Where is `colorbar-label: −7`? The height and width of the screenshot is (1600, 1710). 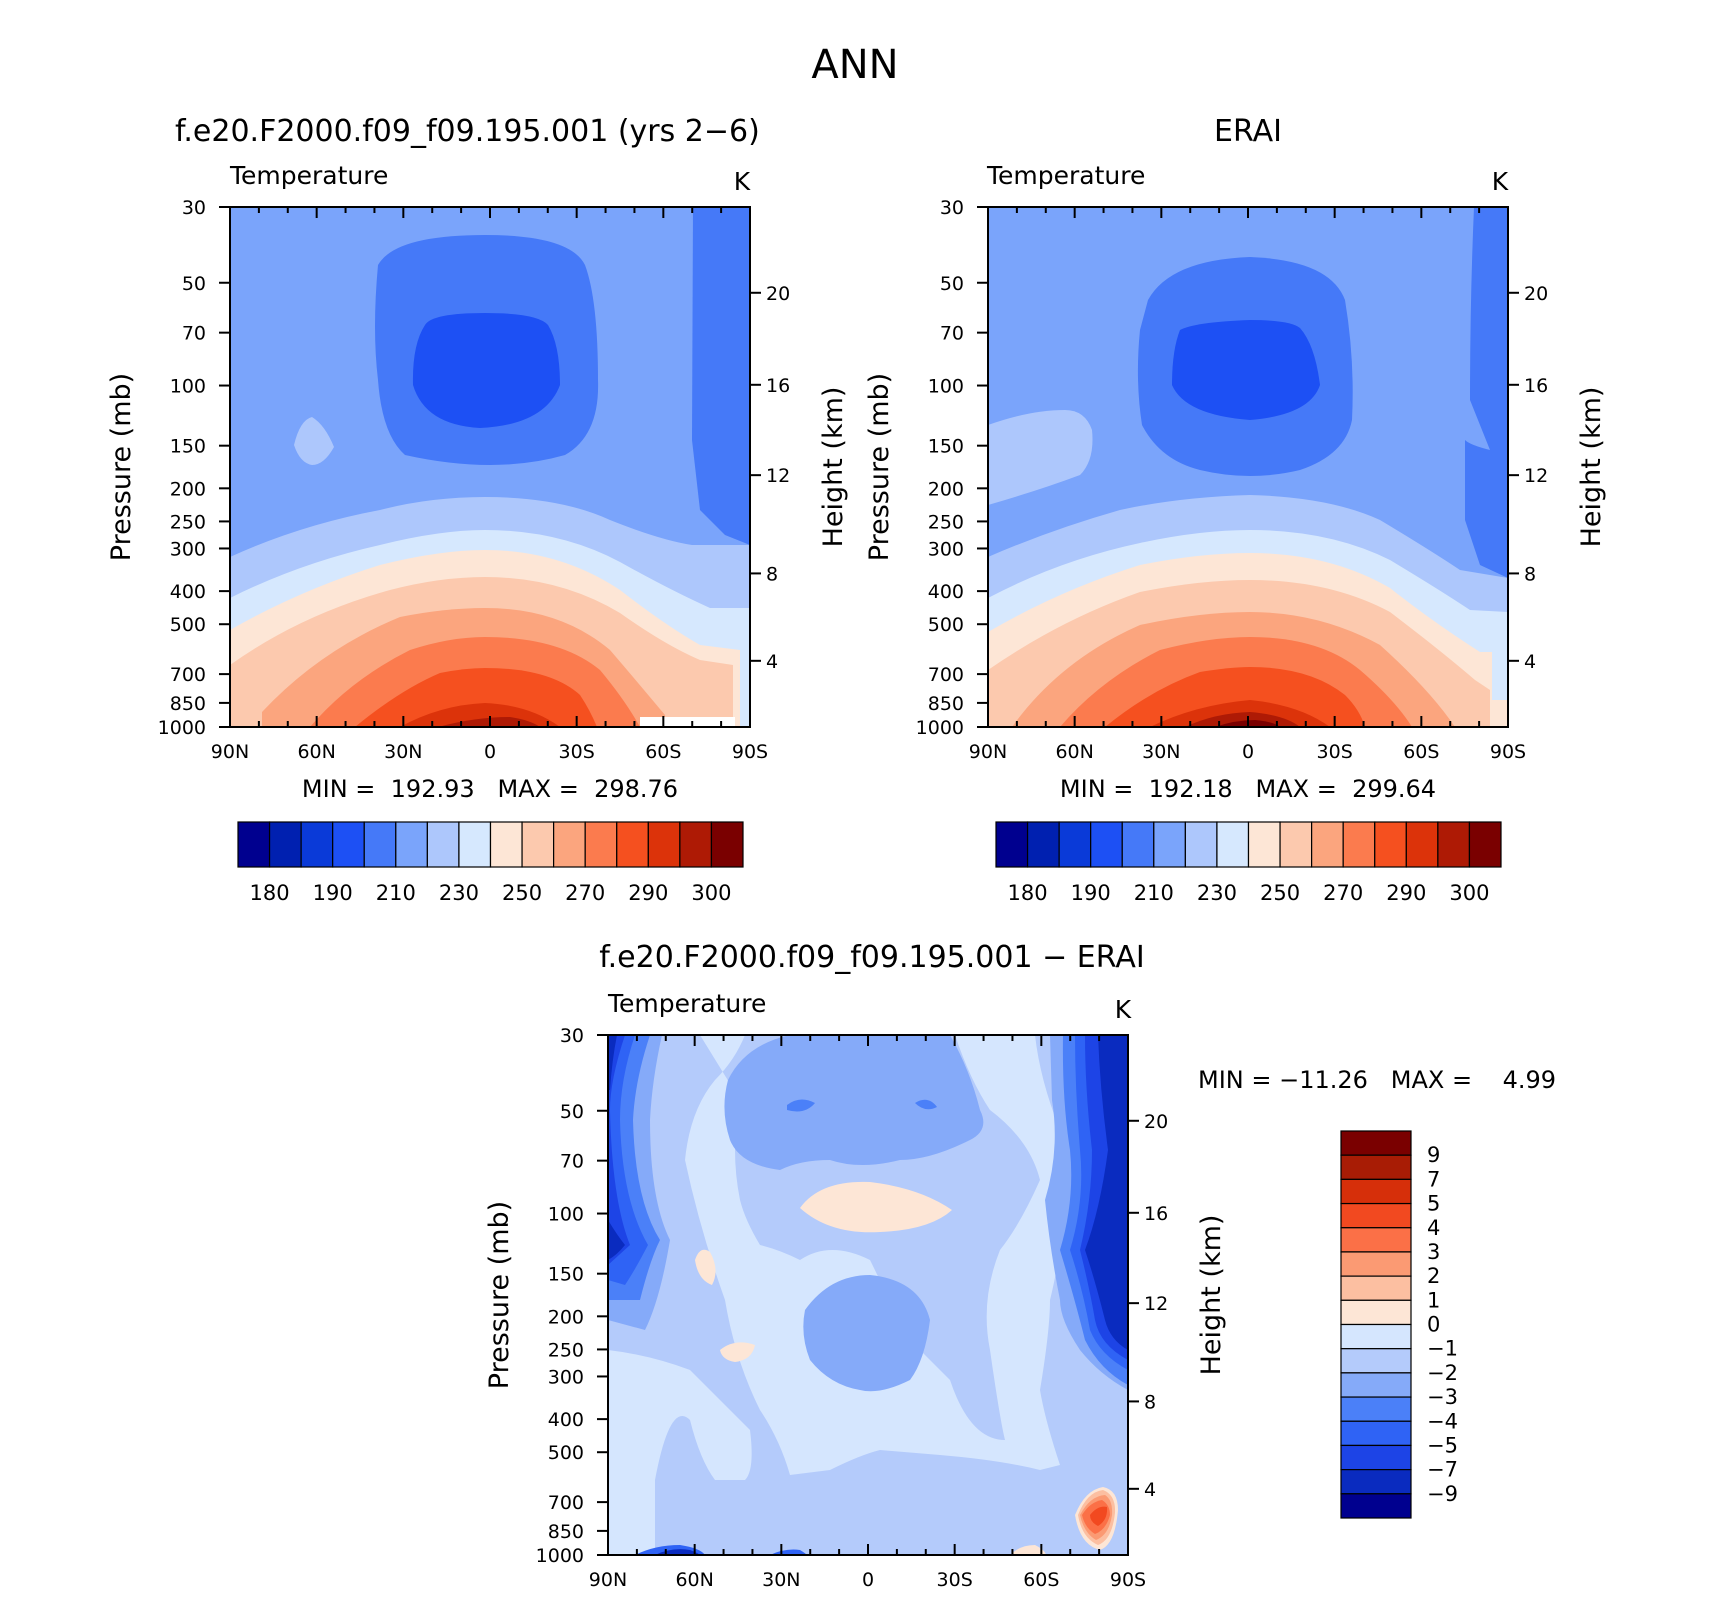 colorbar-label: −7 is located at coordinates (1442, 1470).